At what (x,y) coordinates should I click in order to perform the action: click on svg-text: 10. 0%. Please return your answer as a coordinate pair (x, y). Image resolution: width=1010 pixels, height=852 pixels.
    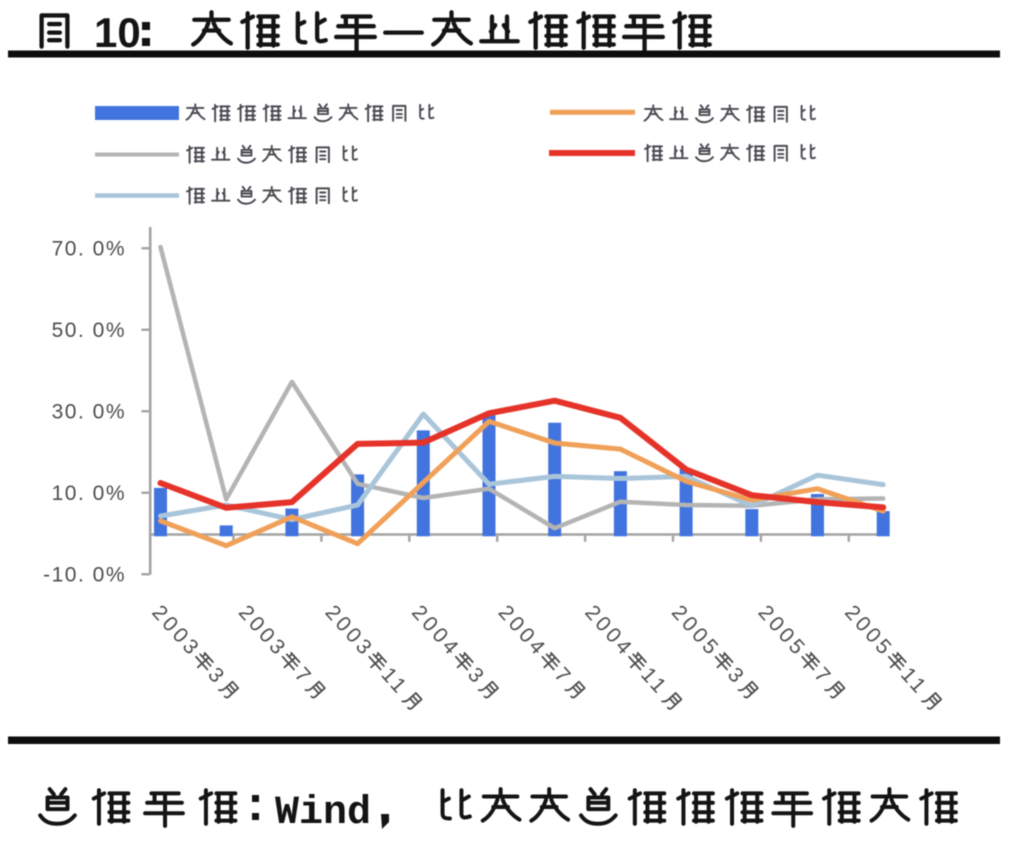
    Looking at the image, I should click on (89, 493).